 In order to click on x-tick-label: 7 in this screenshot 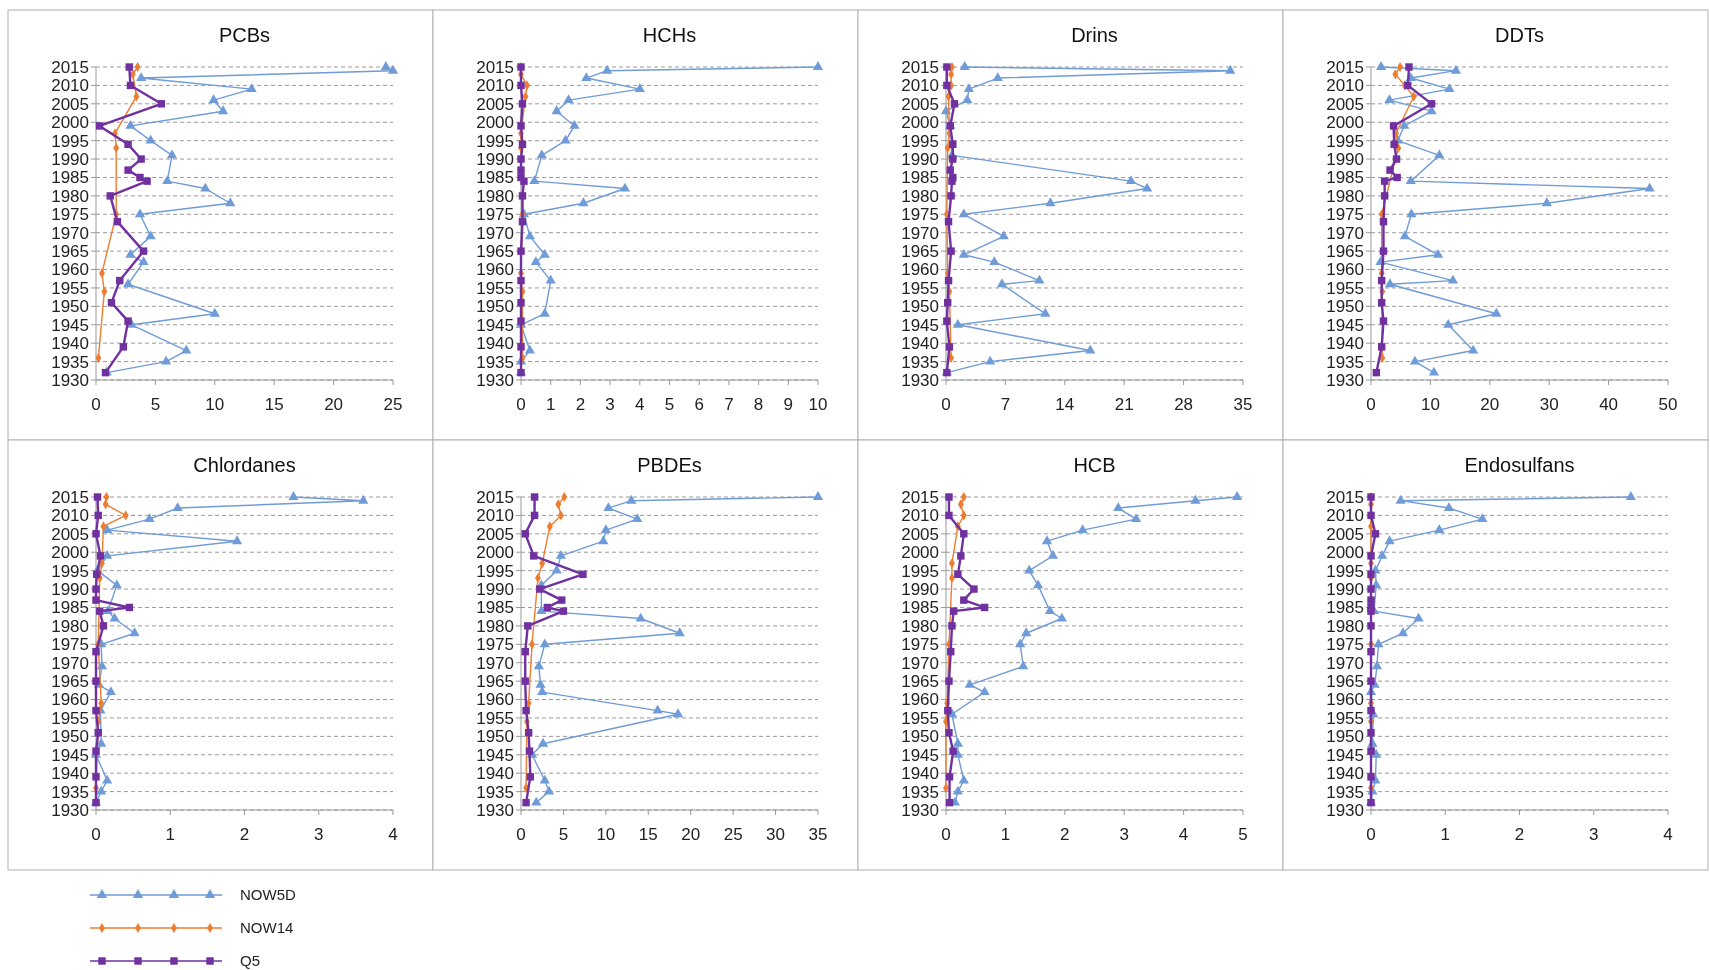, I will do `click(1005, 404)`.